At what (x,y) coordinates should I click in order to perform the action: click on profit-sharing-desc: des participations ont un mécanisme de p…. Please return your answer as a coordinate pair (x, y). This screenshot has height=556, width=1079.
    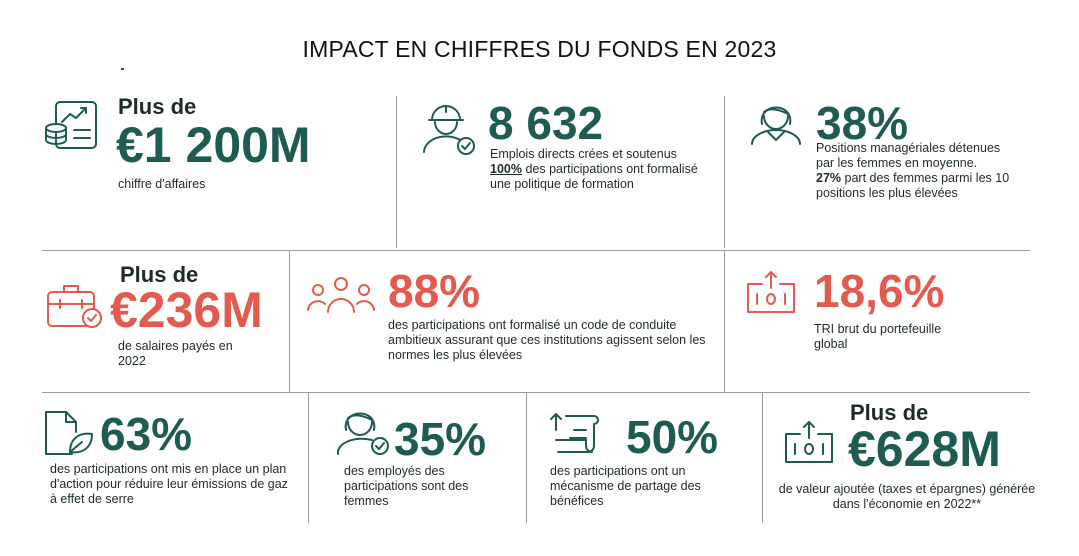
    Looking at the image, I should click on (625, 486).